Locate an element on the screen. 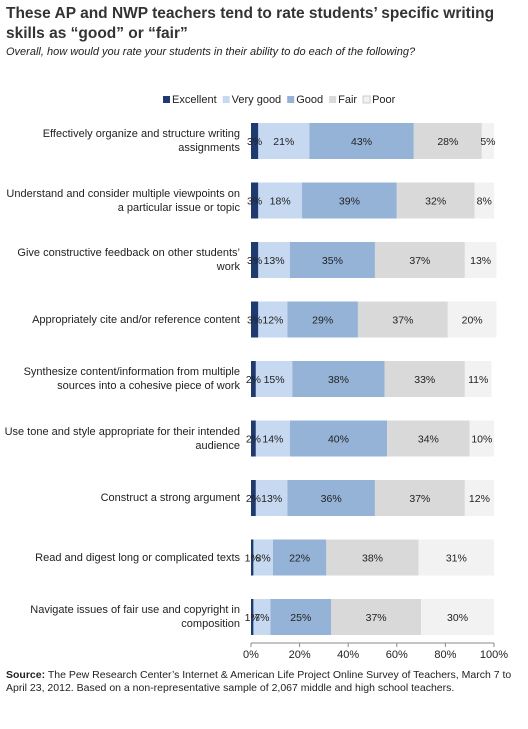  value-label: 30% is located at coordinates (457, 618).